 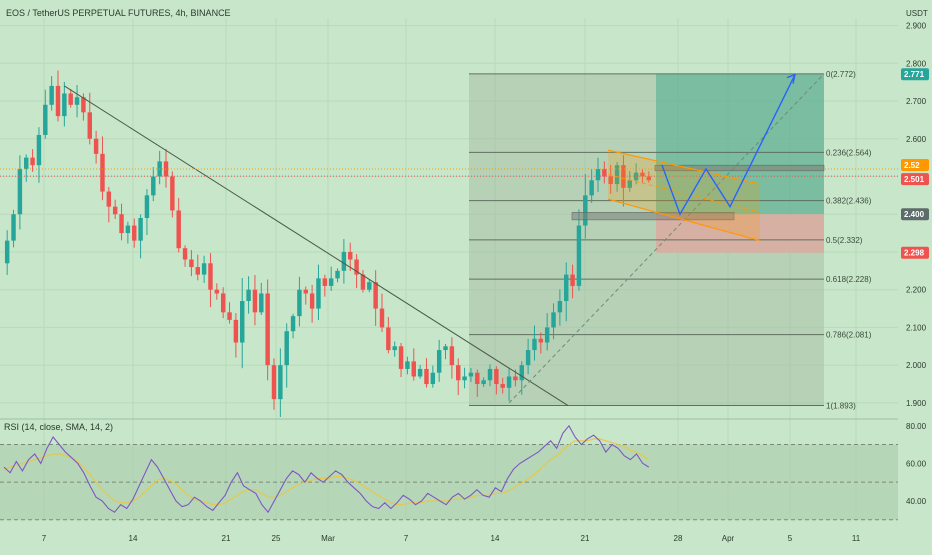 I want to click on fib-level-label: 0.236(2.564), so click(x=849, y=152).